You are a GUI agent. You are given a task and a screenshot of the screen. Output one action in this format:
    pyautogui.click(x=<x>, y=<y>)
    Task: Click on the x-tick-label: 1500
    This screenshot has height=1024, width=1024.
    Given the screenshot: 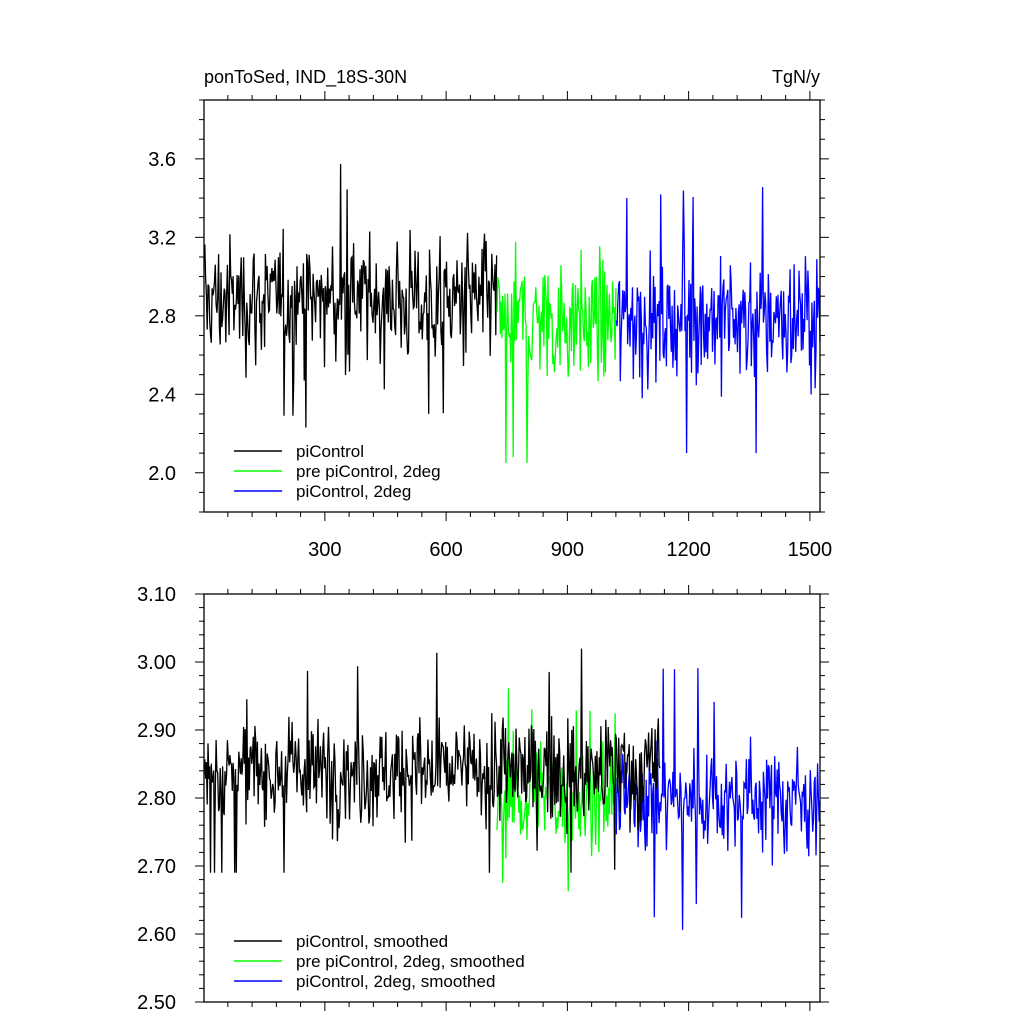 What is the action you would take?
    pyautogui.click(x=810, y=550)
    